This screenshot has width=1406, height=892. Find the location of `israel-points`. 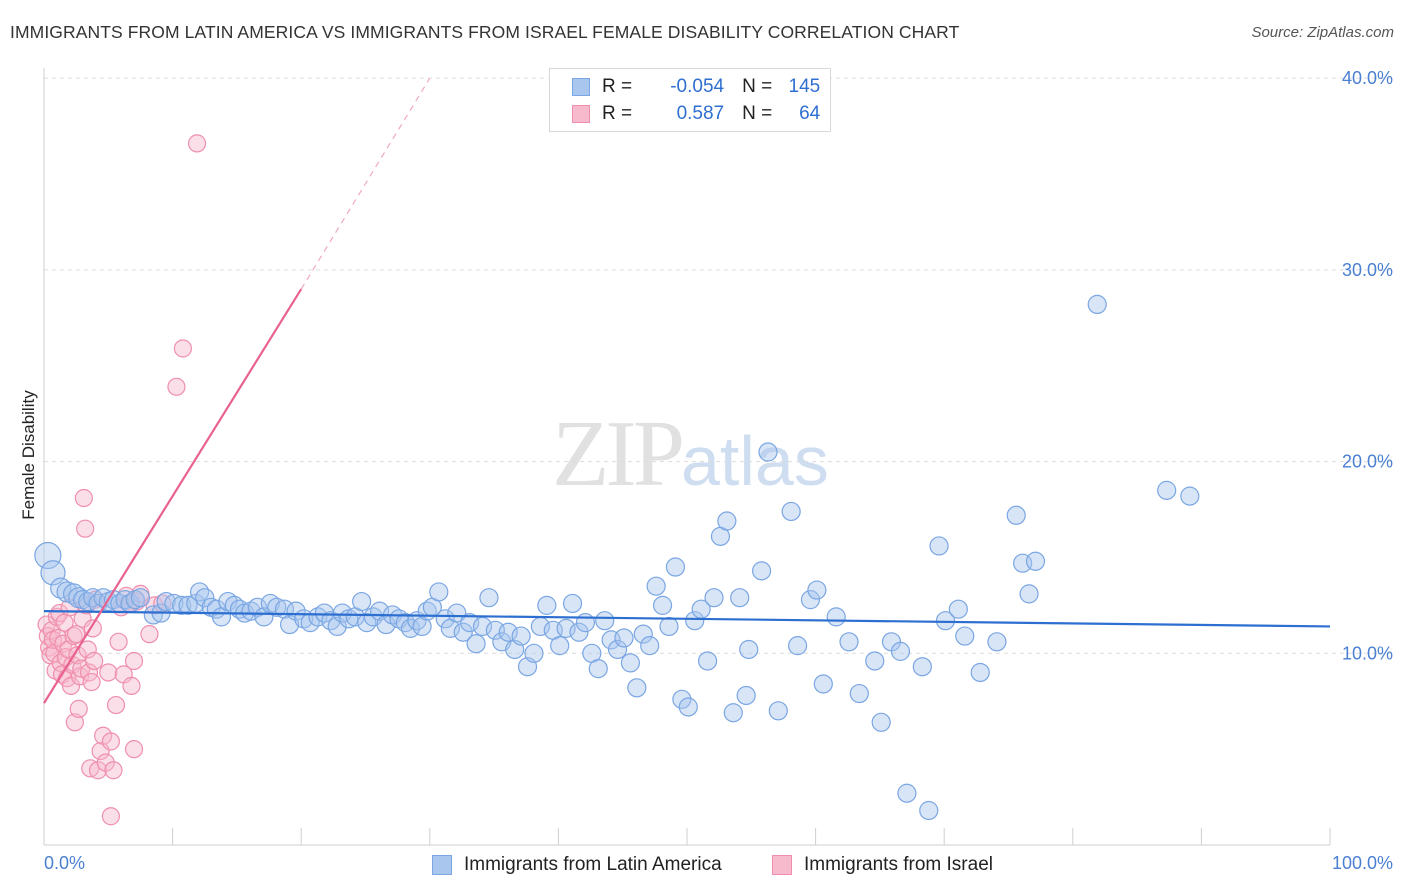

israel-points is located at coordinates (122, 480).